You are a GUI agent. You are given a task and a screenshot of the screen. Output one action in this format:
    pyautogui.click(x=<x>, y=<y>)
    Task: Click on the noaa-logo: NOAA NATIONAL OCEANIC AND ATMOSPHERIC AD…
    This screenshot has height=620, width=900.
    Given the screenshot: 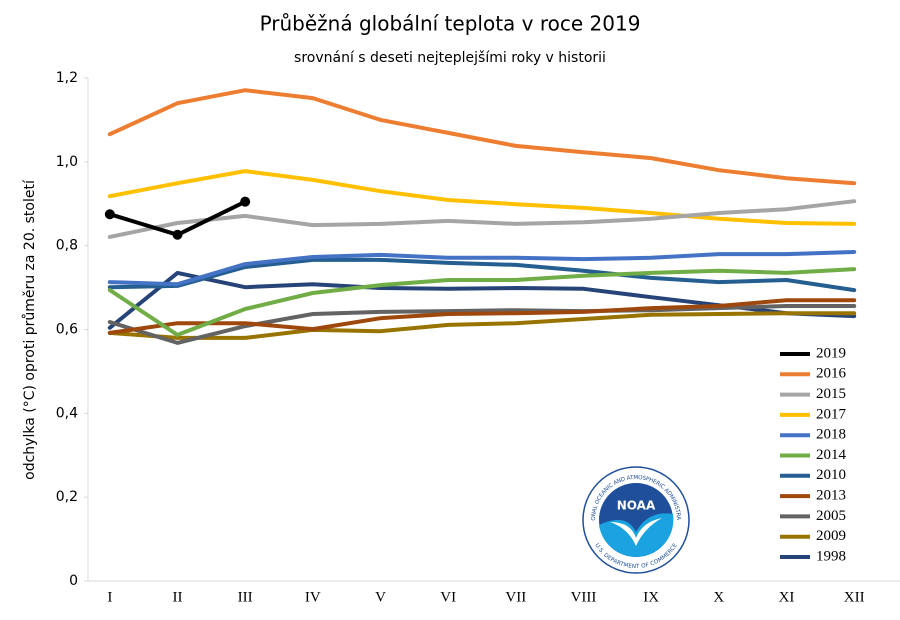 What is the action you would take?
    pyautogui.click(x=636, y=520)
    